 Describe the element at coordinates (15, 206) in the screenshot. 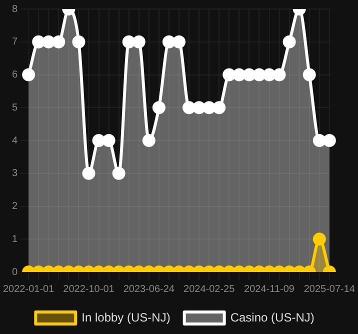

I see `y-tick-label: 2` at that location.